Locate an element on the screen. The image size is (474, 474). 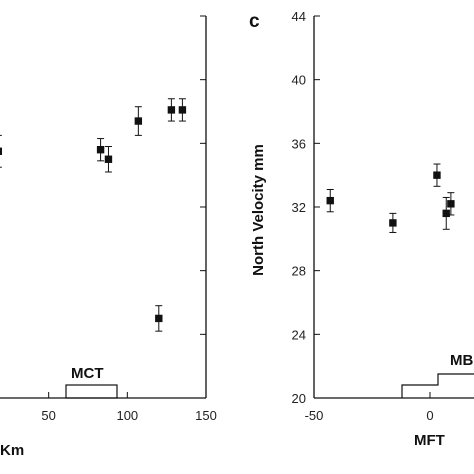
panel-c-ytick-label: 44 is located at coordinates (299, 16).